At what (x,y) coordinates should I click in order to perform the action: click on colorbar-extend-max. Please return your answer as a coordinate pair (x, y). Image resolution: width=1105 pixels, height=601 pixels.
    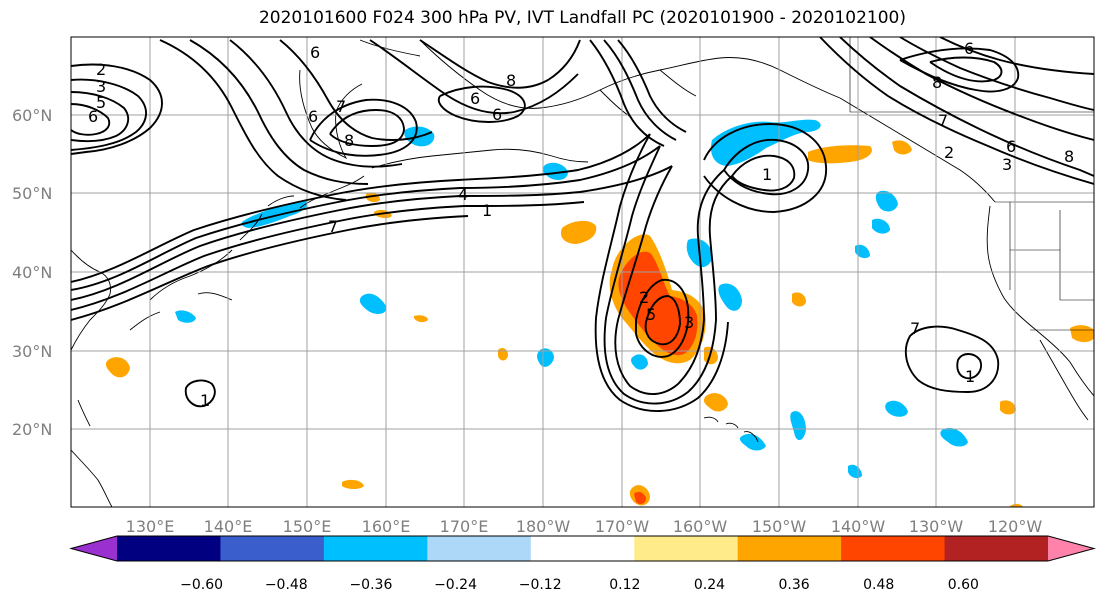
    Looking at the image, I should click on (1071, 548).